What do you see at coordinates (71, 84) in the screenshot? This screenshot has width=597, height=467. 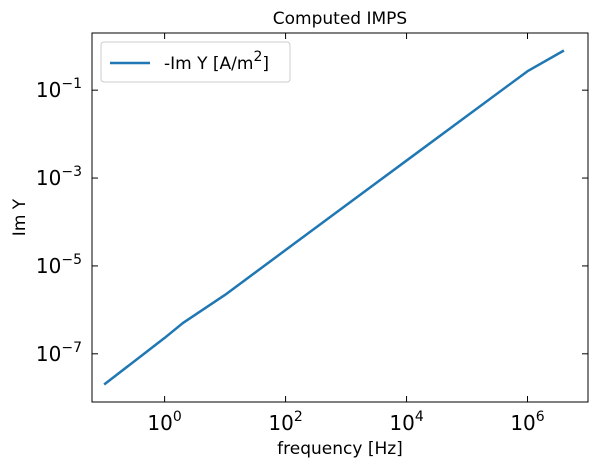 I see `y-tick-label-exp: −1` at bounding box center [71, 84].